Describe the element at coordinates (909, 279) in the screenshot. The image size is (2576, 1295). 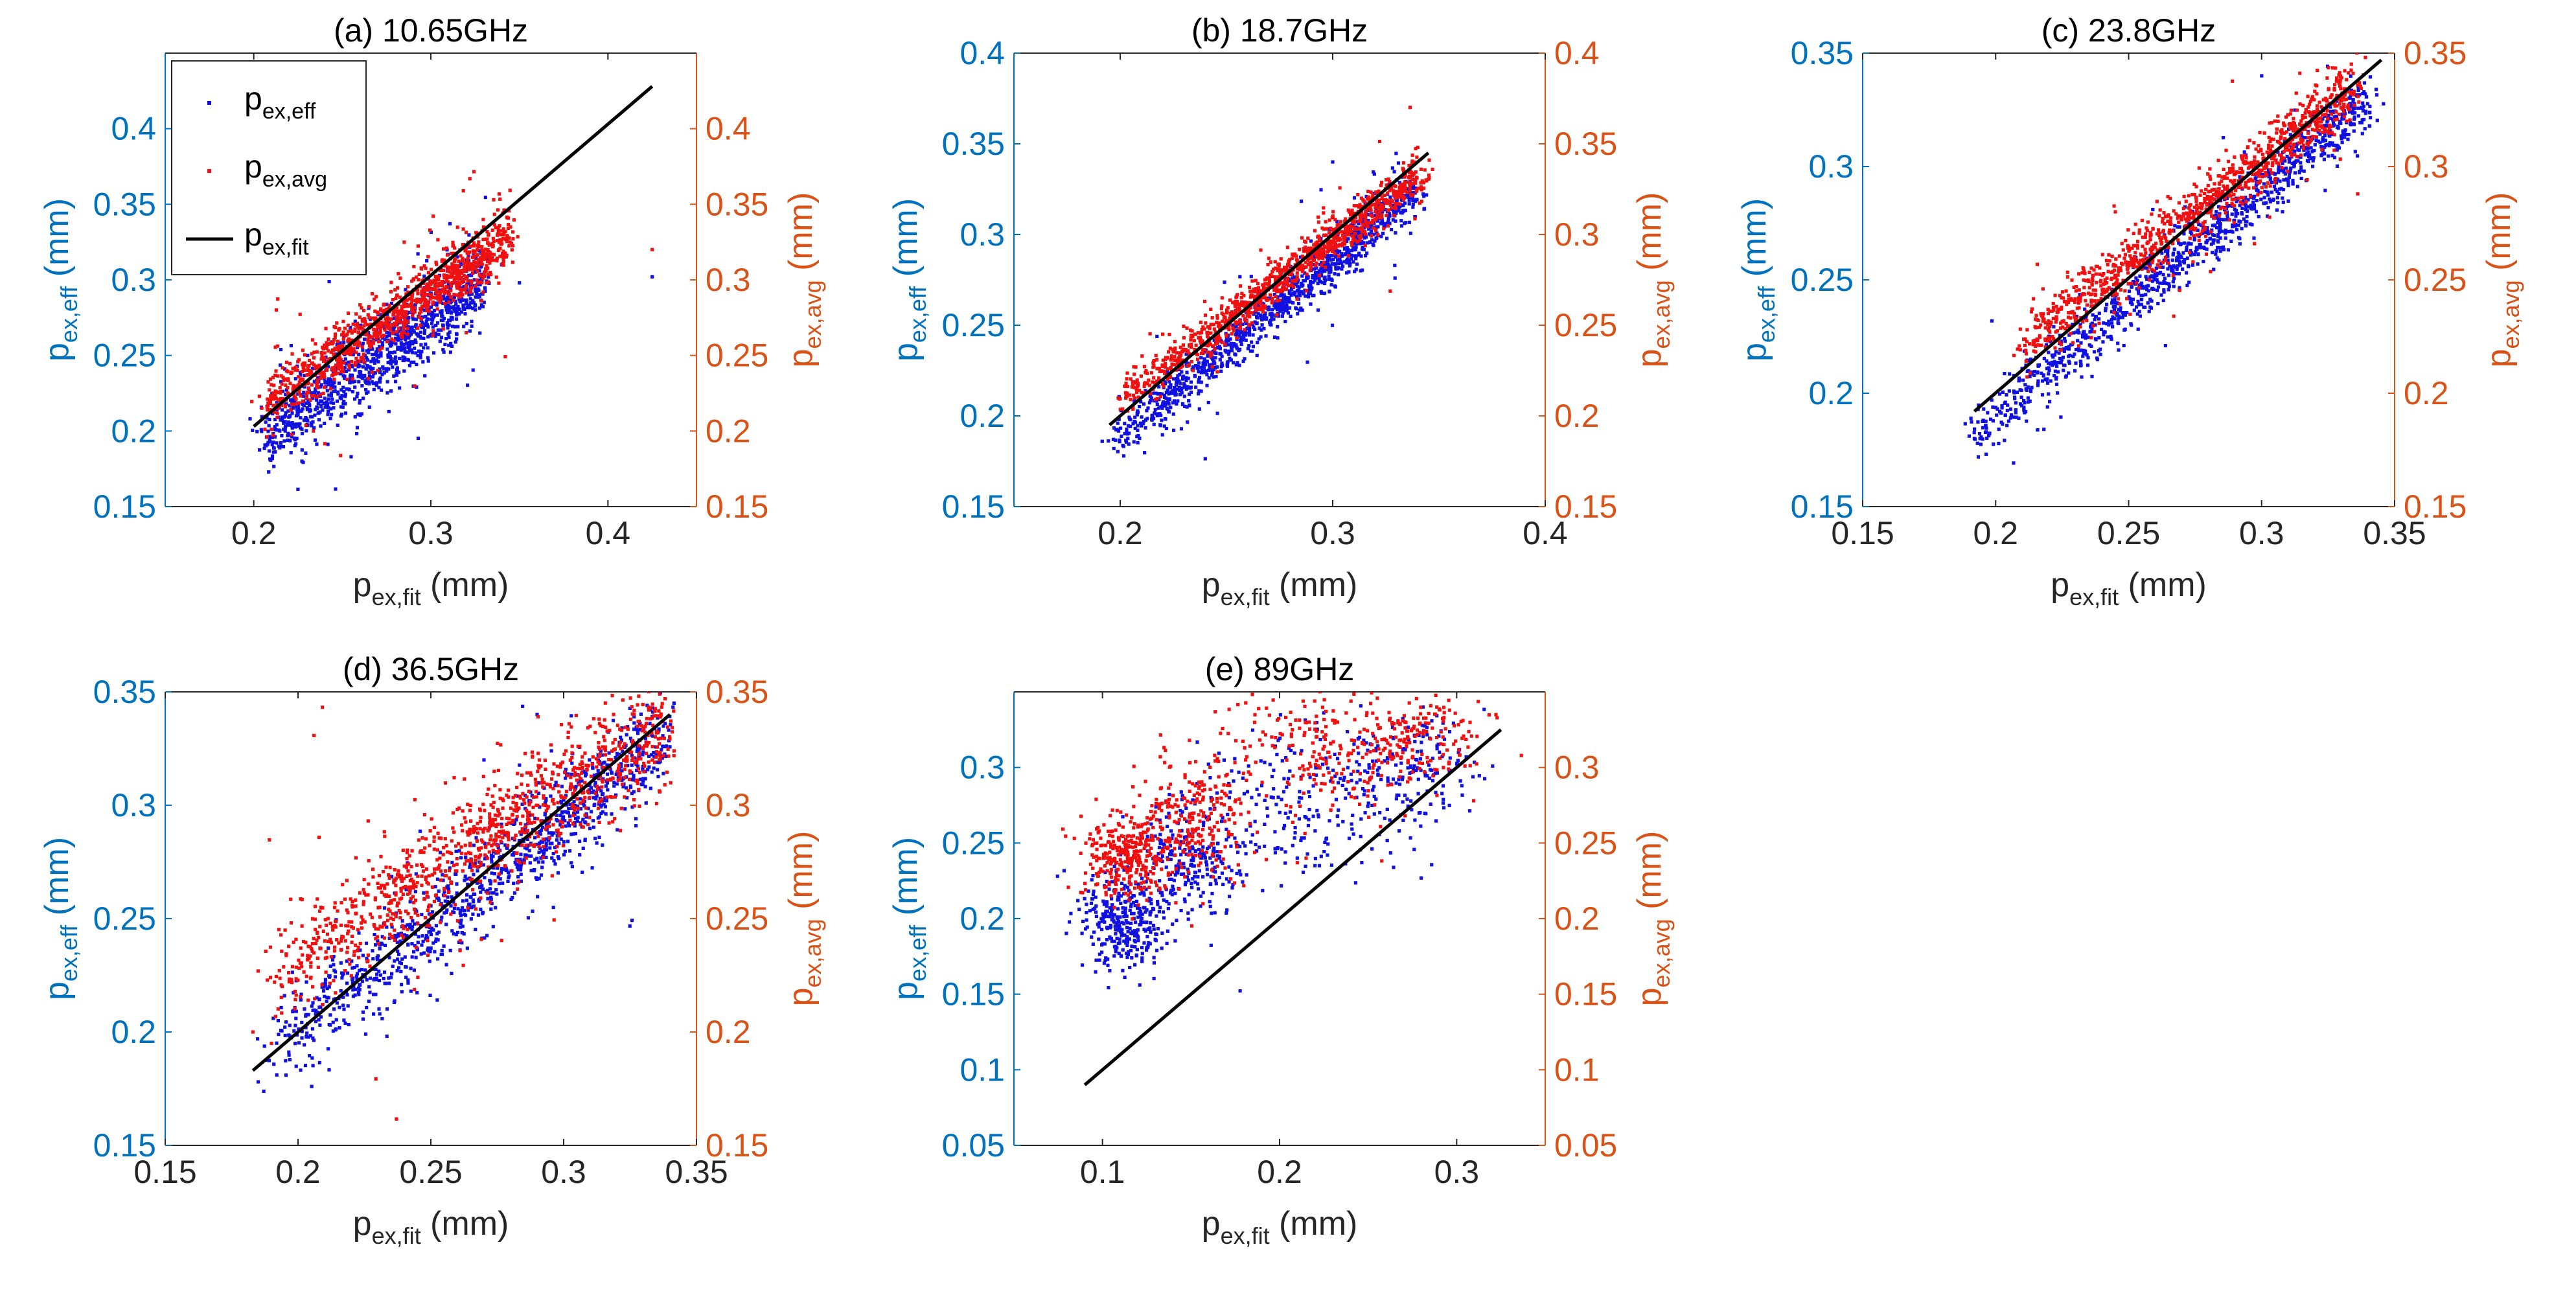
I see `y-left-axis-label: pex,eff (mm)` at that location.